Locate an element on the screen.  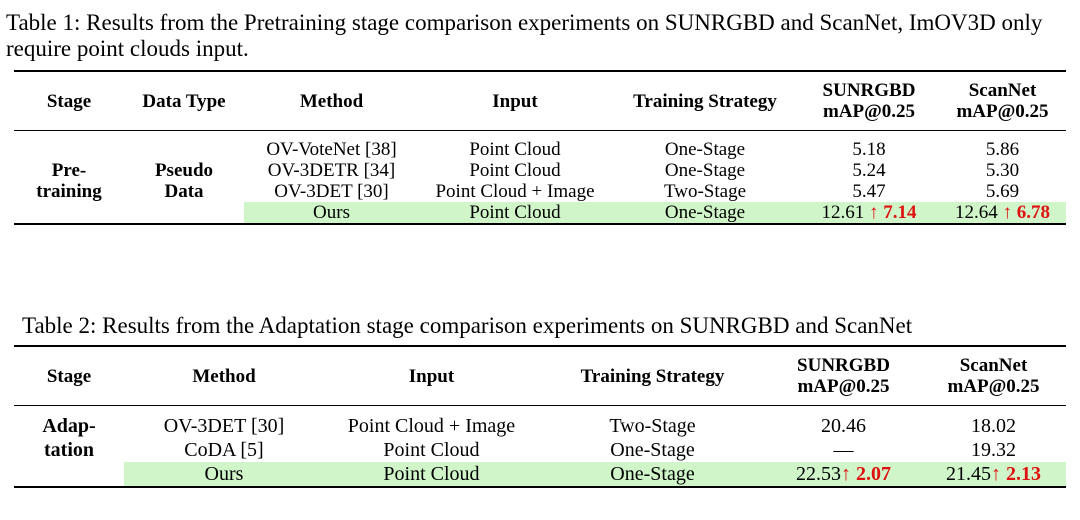
data-type-cell: Pseudo Data is located at coordinates (184, 181).